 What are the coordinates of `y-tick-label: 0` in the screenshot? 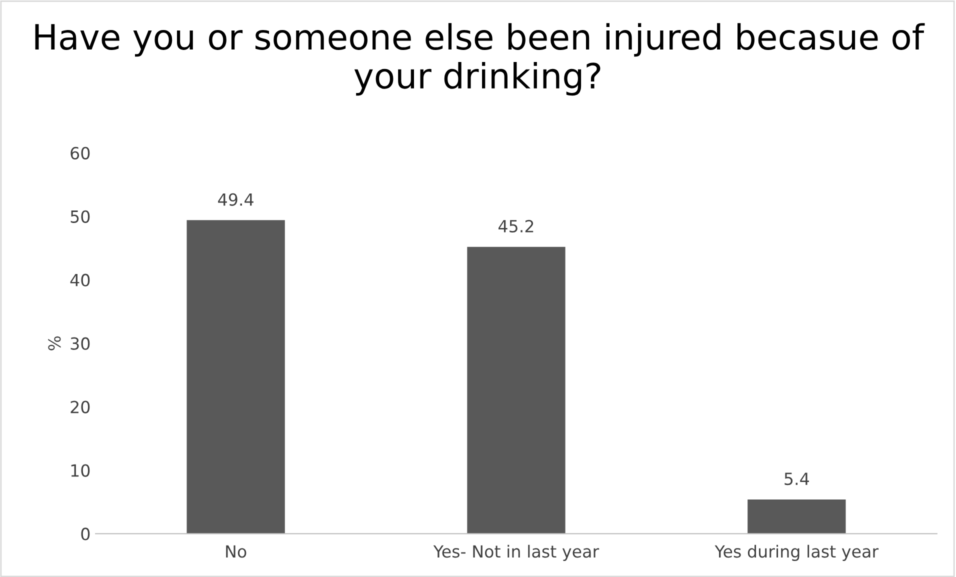 It's located at (85, 534).